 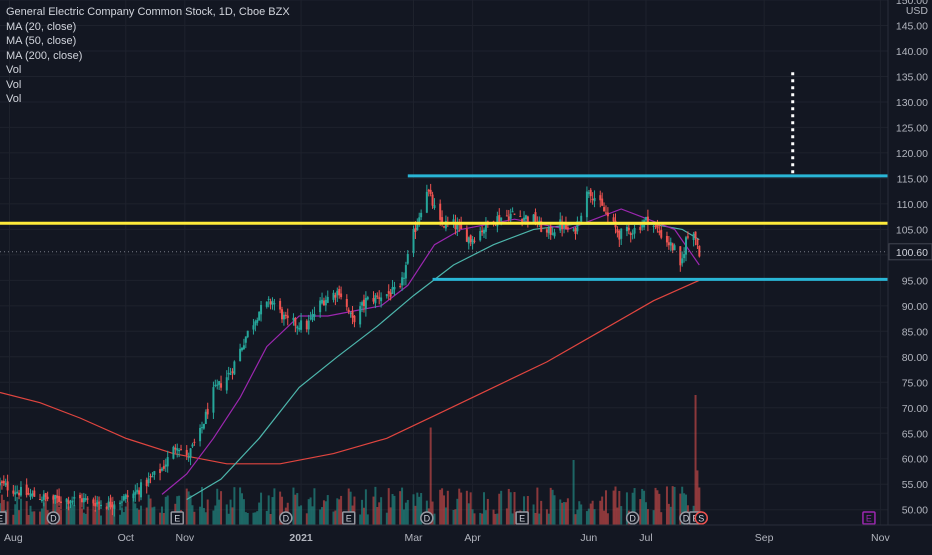 What do you see at coordinates (44, 55) in the screenshot?
I see `legend-ma200: MA (200, close)` at bounding box center [44, 55].